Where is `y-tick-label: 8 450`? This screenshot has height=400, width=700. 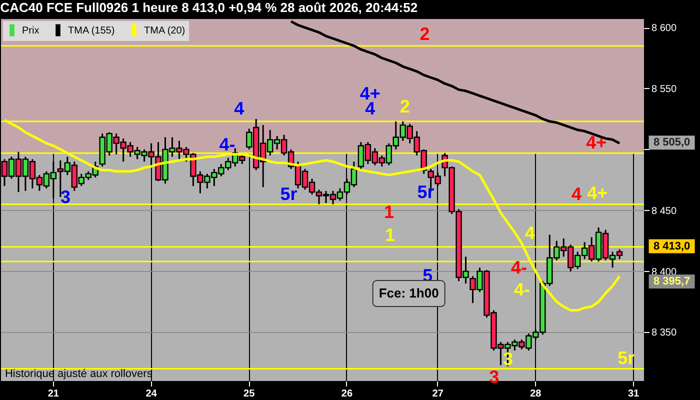 y-tick-label: 8 450 is located at coordinates (664, 211).